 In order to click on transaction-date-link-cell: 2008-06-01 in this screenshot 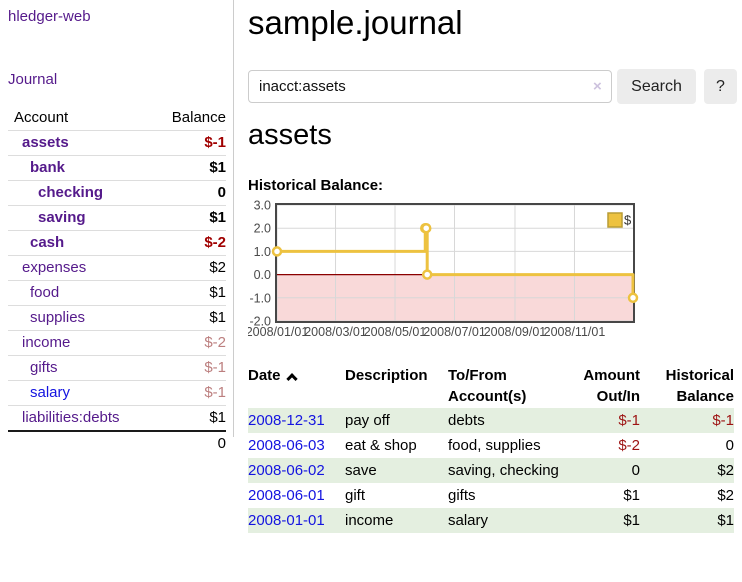, I will do `click(296, 495)`.